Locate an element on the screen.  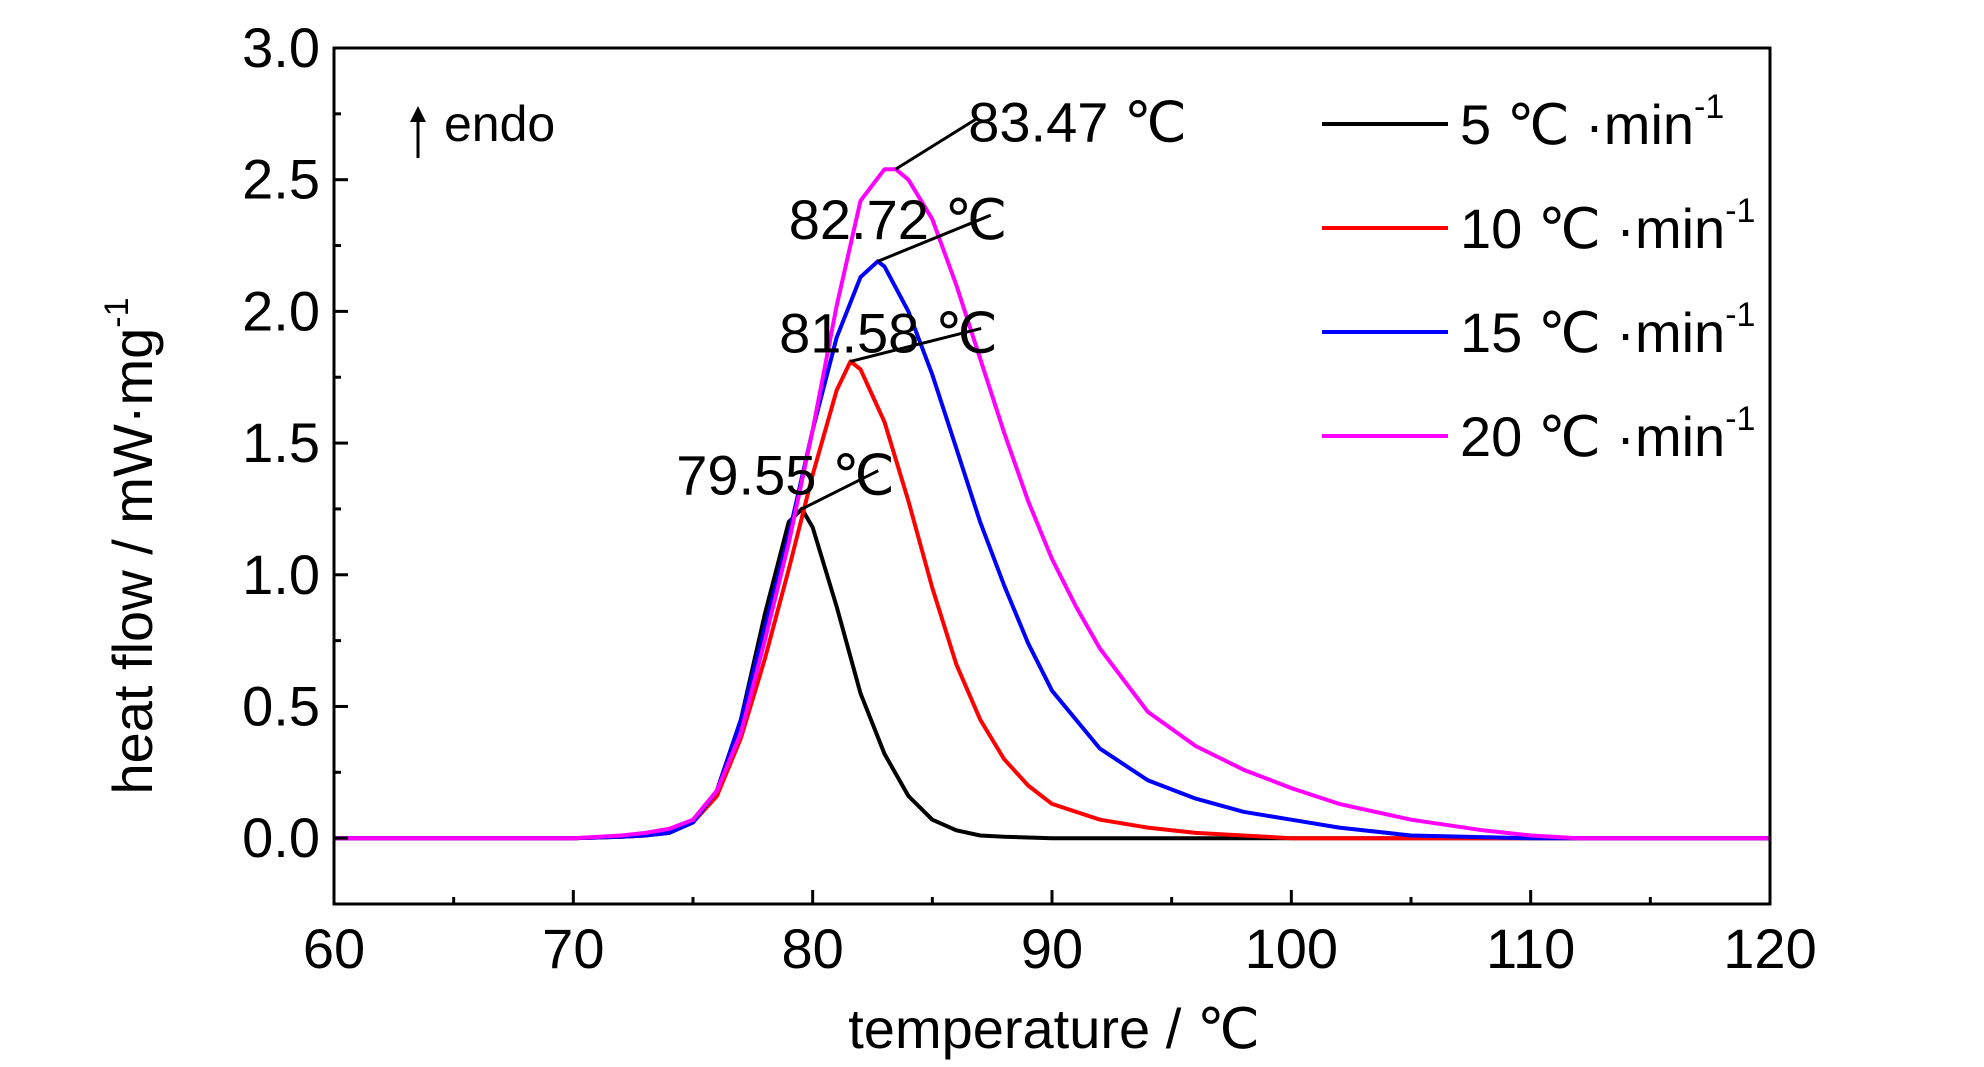
y-axis: 0.0 0.5 1.0 1.5 2.0 2.5 3.0 is located at coordinates (295, 442).